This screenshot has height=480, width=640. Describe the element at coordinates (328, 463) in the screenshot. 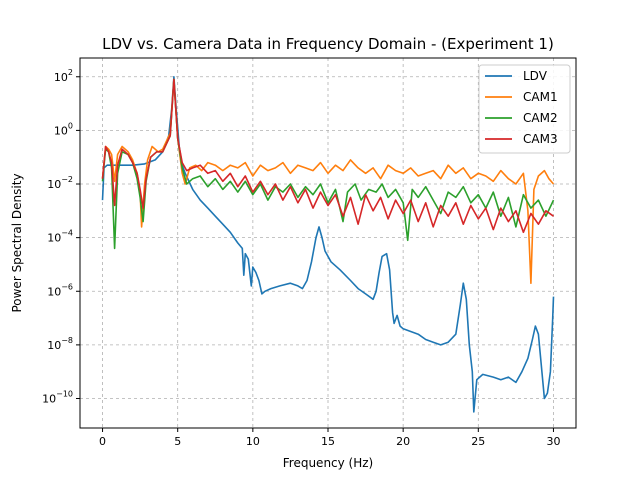

I see `x-axis-label: Frequency (Hz)` at that location.